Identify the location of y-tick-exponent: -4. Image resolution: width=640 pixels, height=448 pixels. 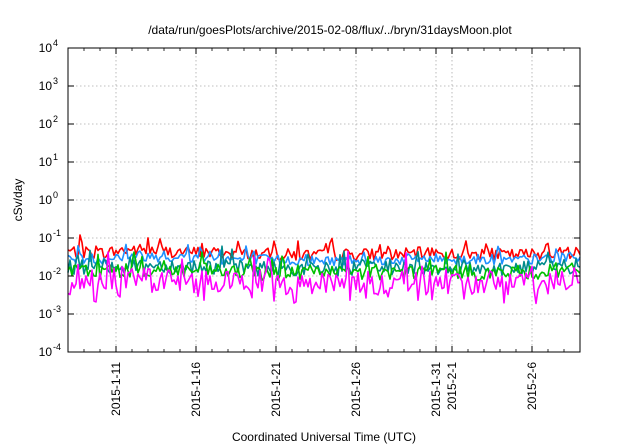
(57, 347).